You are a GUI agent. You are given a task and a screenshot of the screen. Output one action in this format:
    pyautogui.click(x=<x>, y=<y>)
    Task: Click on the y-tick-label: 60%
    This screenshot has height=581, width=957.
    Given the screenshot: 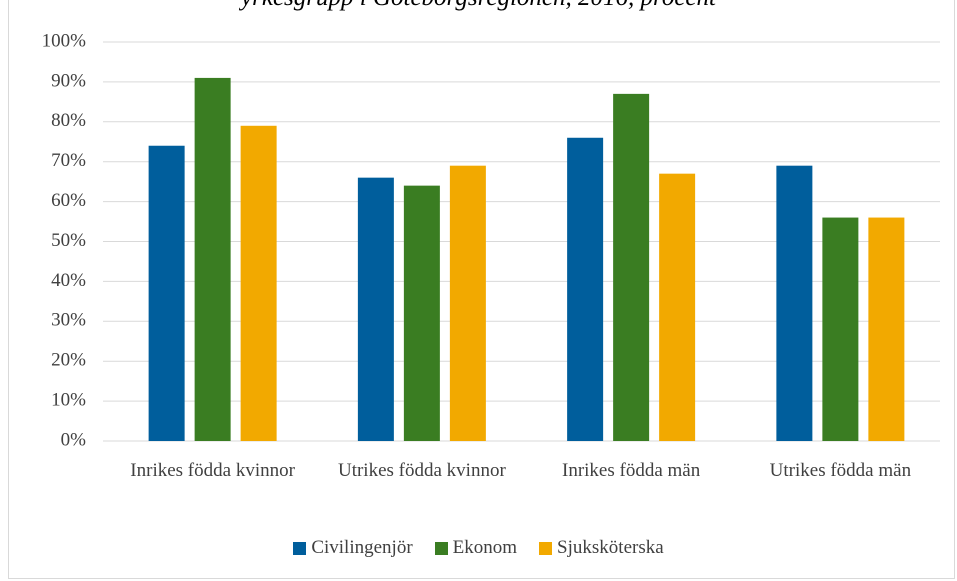 What is the action you would take?
    pyautogui.click(x=68, y=200)
    